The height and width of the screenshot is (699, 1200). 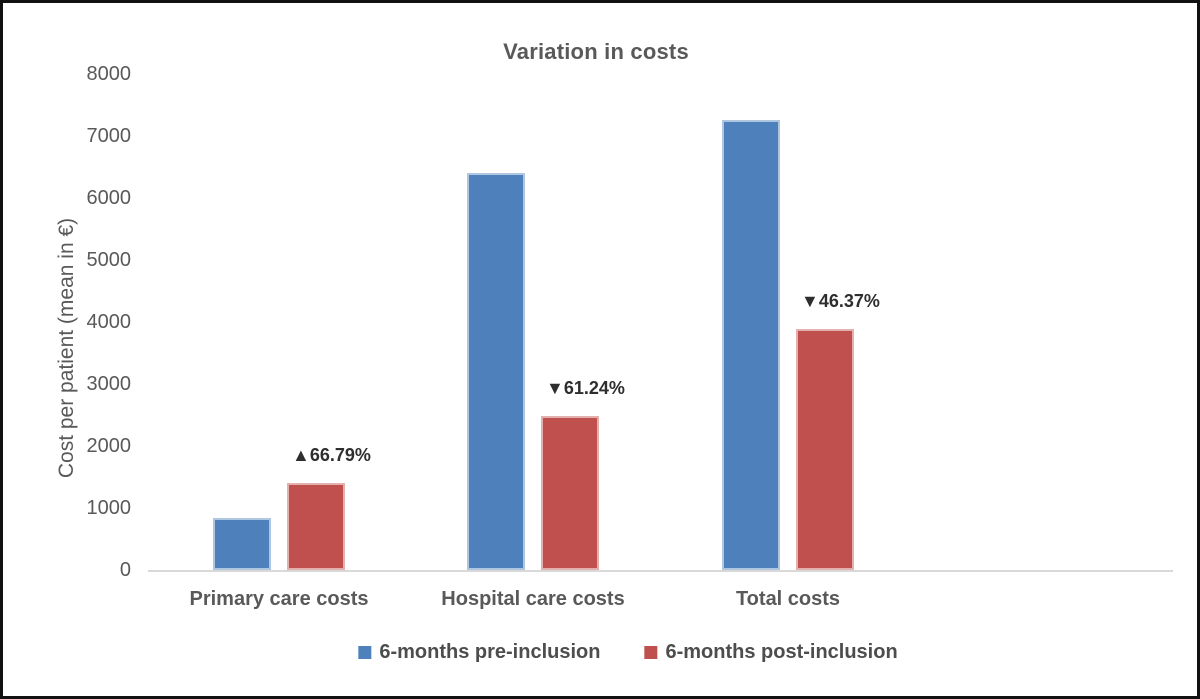 What do you see at coordinates (109, 198) in the screenshot?
I see `y-tick-label-6000: 6000` at bounding box center [109, 198].